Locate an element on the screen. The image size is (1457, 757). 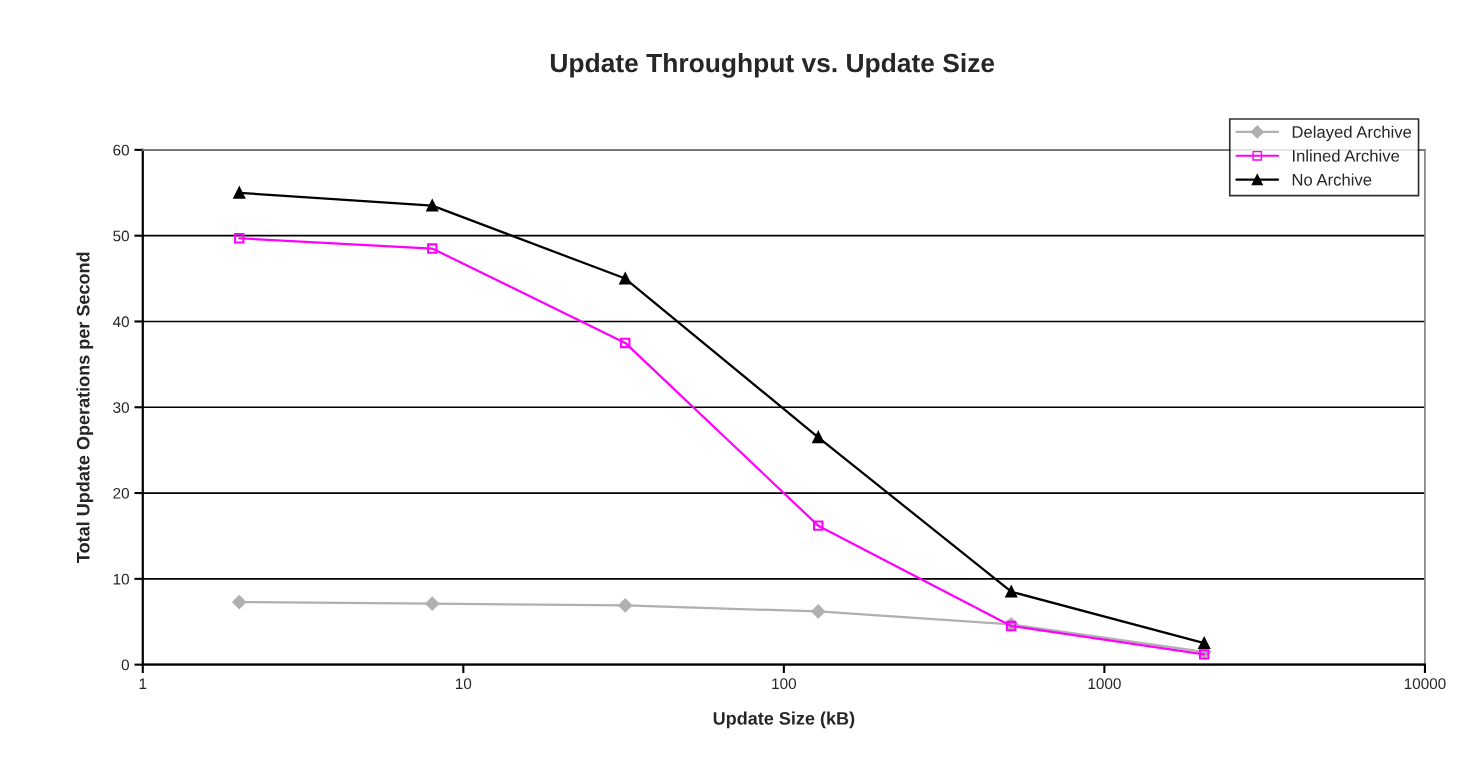
x-tick-label: 1000 is located at coordinates (1104, 684).